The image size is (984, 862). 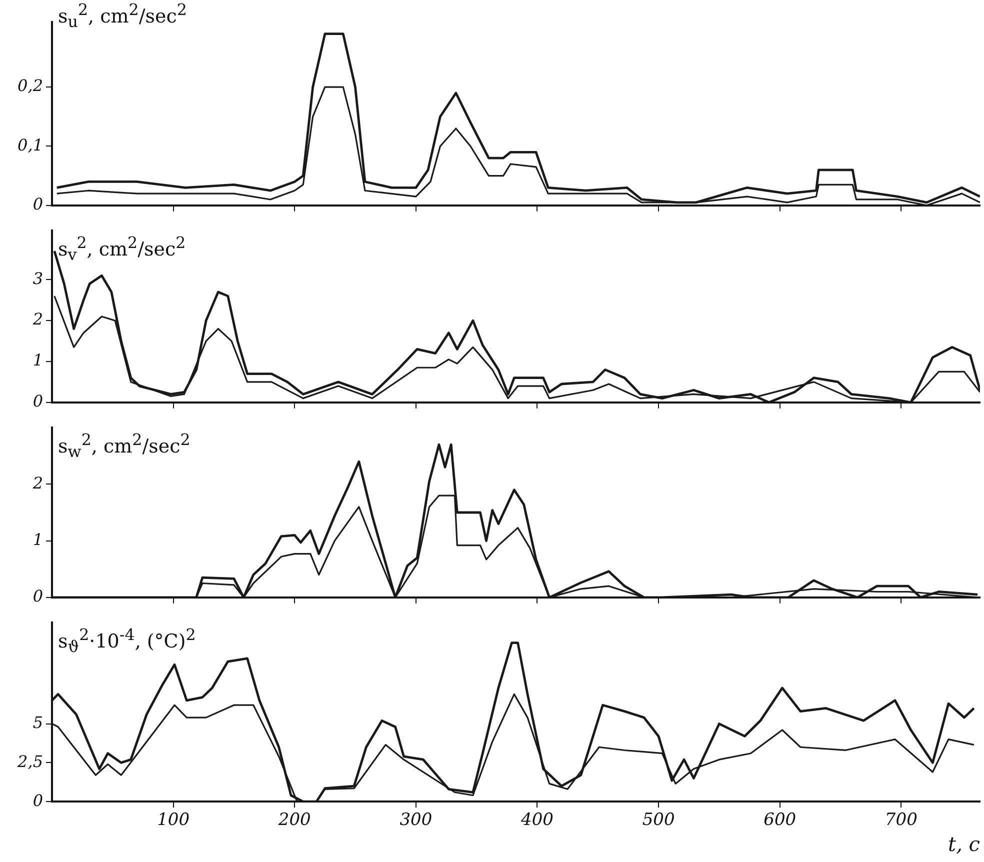 I want to click on y-tick-label: 0,1, so click(x=30, y=144).